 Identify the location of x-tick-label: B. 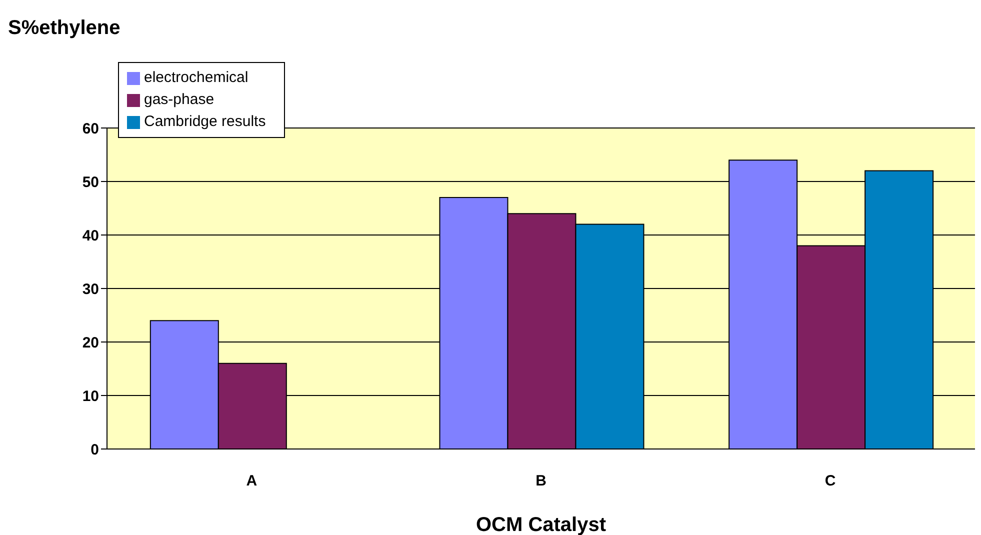
(541, 481).